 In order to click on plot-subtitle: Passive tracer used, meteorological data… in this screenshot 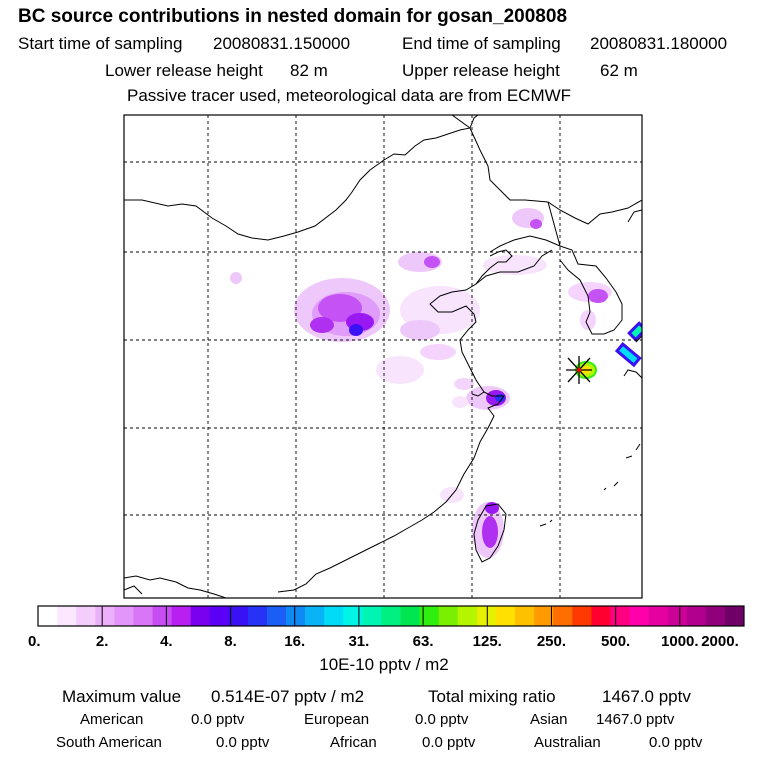, I will do `click(349, 95)`.